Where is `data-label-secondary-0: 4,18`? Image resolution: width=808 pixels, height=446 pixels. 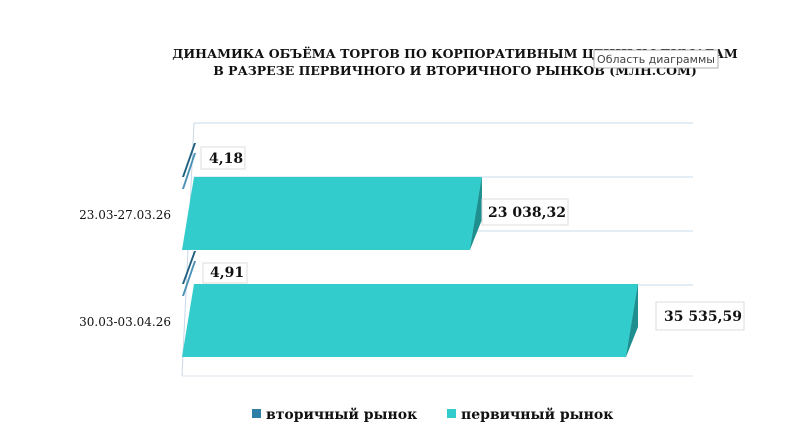
data-label-secondary-0: 4,18 is located at coordinates (223, 158).